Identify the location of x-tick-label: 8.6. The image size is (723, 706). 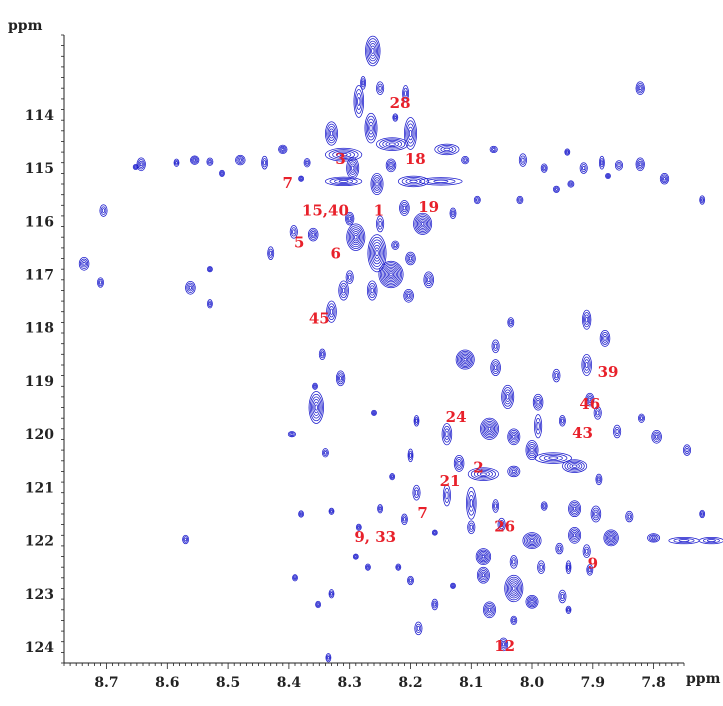
(167, 683).